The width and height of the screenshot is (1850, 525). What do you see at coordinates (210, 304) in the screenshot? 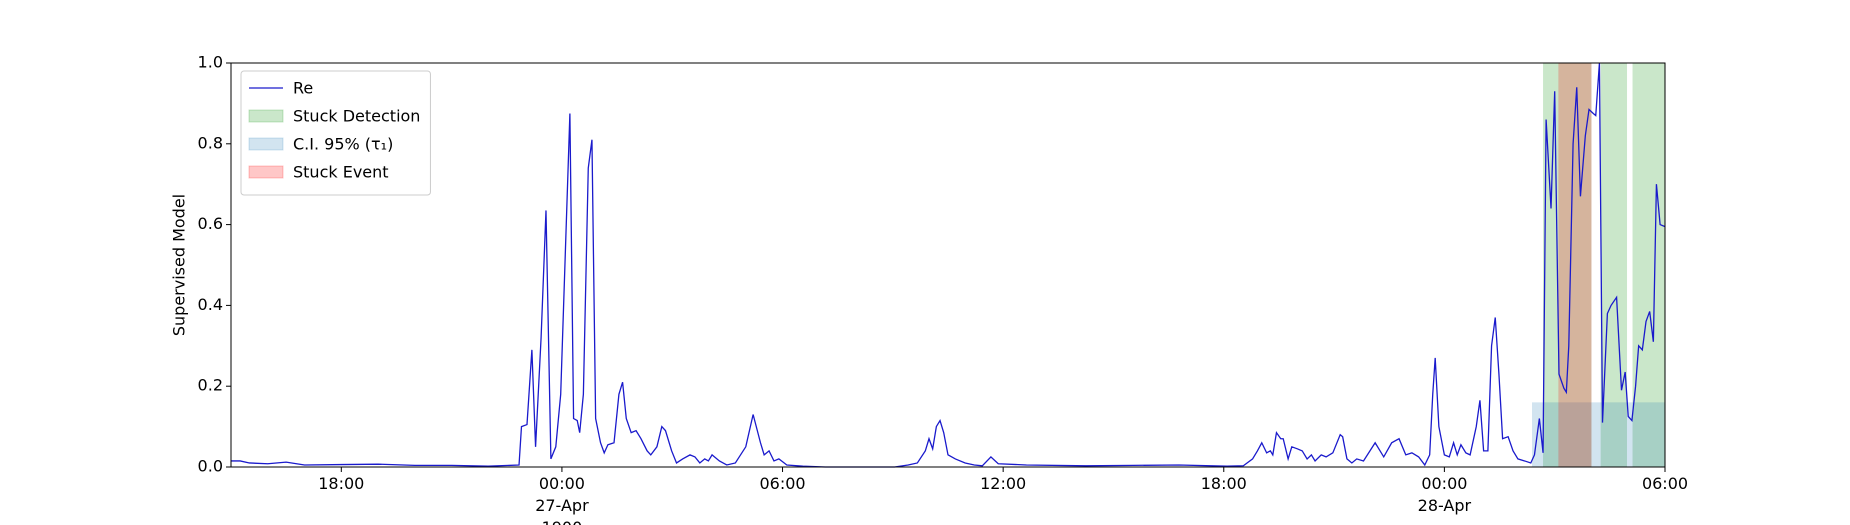
I see `y-tick-label: 0.4` at bounding box center [210, 304].